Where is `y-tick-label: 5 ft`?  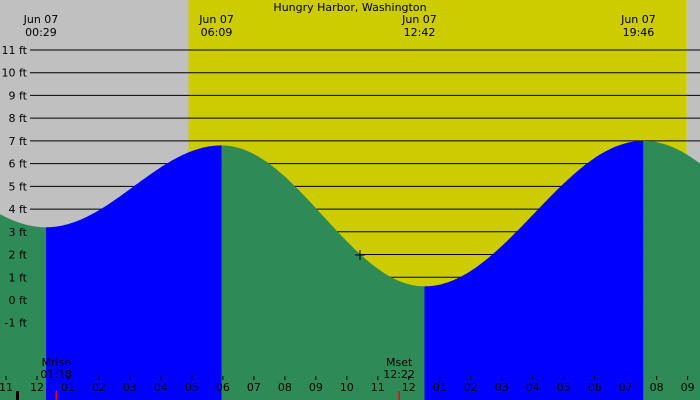 y-tick-label: 5 ft is located at coordinates (18, 186).